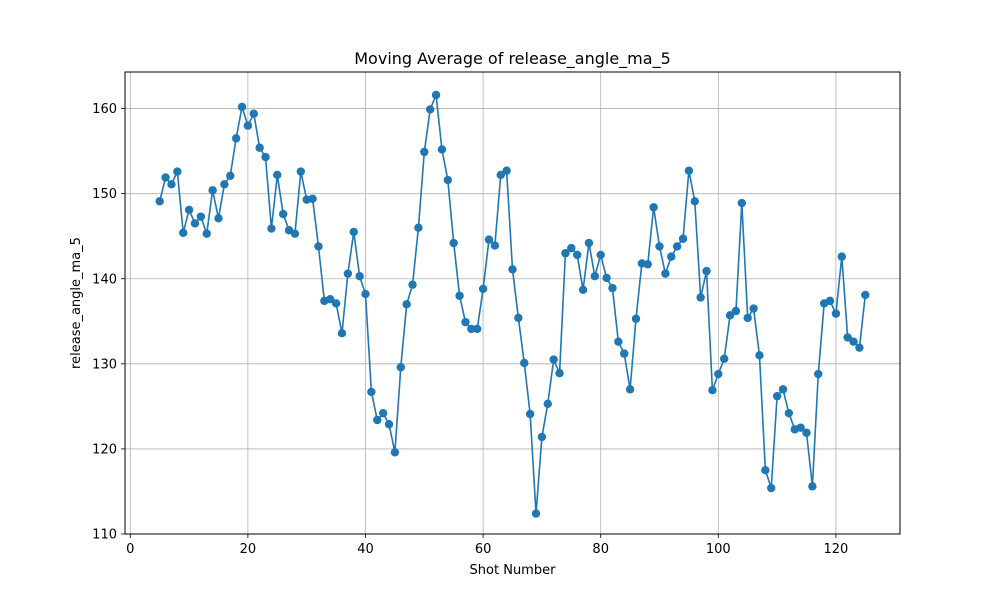 The width and height of the screenshot is (1000, 600). What do you see at coordinates (130, 549) in the screenshot?
I see `x-tick-label: 0` at bounding box center [130, 549].